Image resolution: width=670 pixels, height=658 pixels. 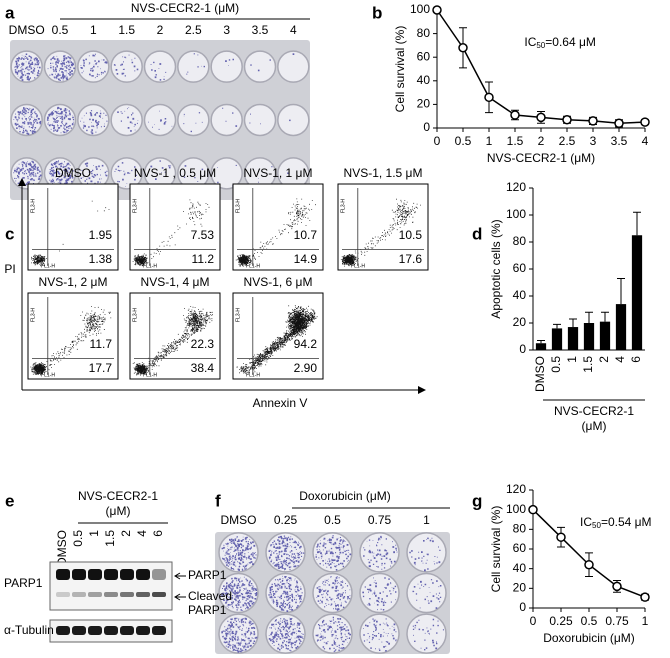 What do you see at coordinates (520, 529) in the screenshot?
I see `y-tick-label: 80` at bounding box center [520, 529].